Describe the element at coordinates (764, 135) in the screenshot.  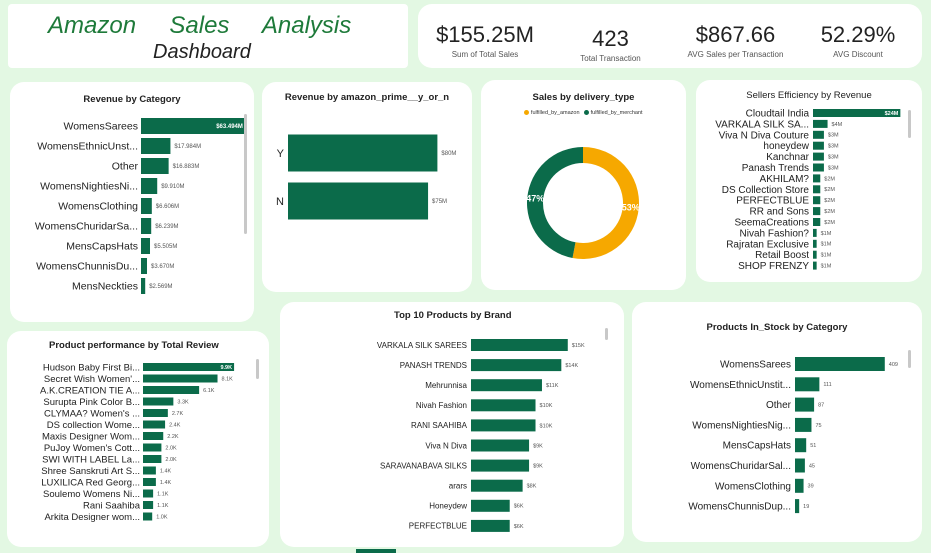
I see `category-label: Viva N Diva Couture` at that location.